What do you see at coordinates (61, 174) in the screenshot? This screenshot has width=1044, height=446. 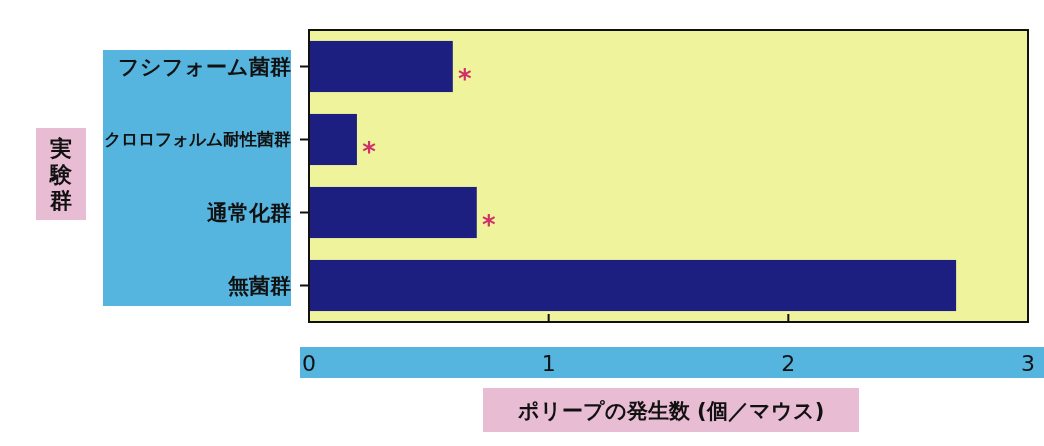 I see `y-axis-title: 実験群` at bounding box center [61, 174].